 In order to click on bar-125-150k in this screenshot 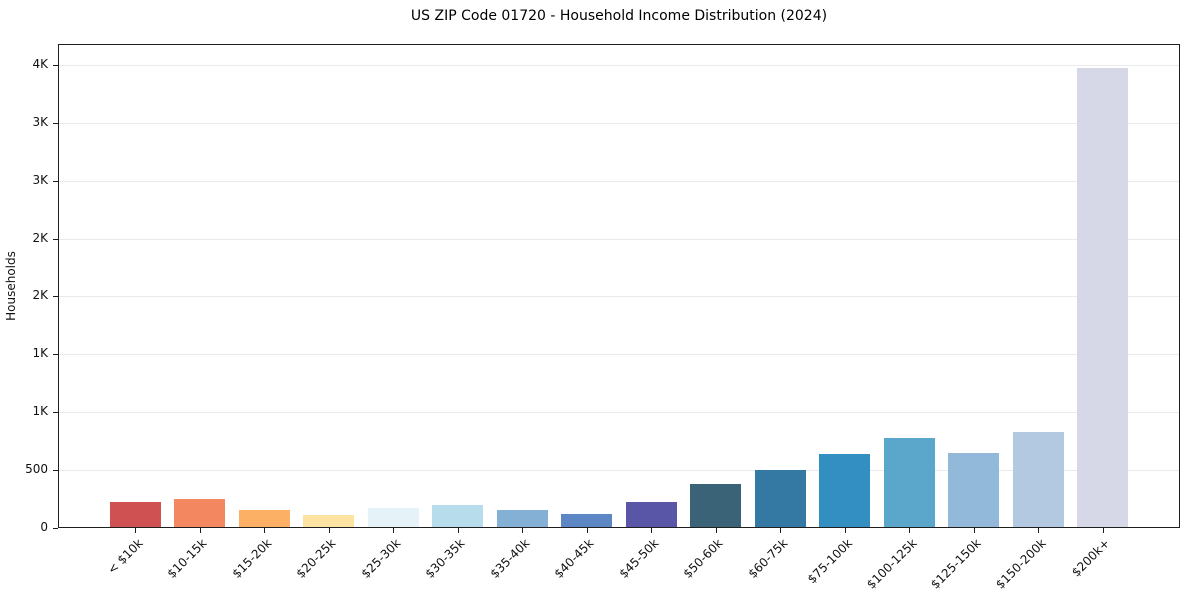, I will do `click(974, 489)`.